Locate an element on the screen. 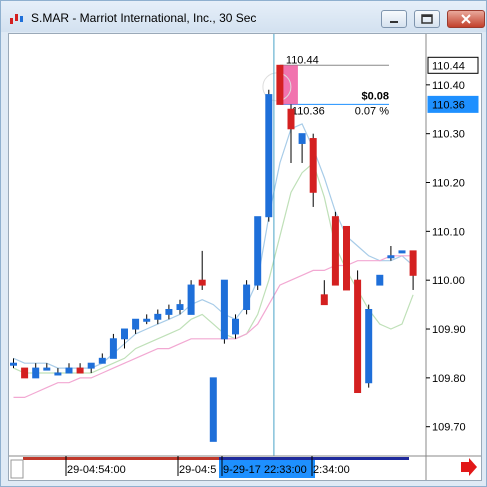 The image size is (487, 487). y-tick-label: 110.20 is located at coordinates (448, 184).